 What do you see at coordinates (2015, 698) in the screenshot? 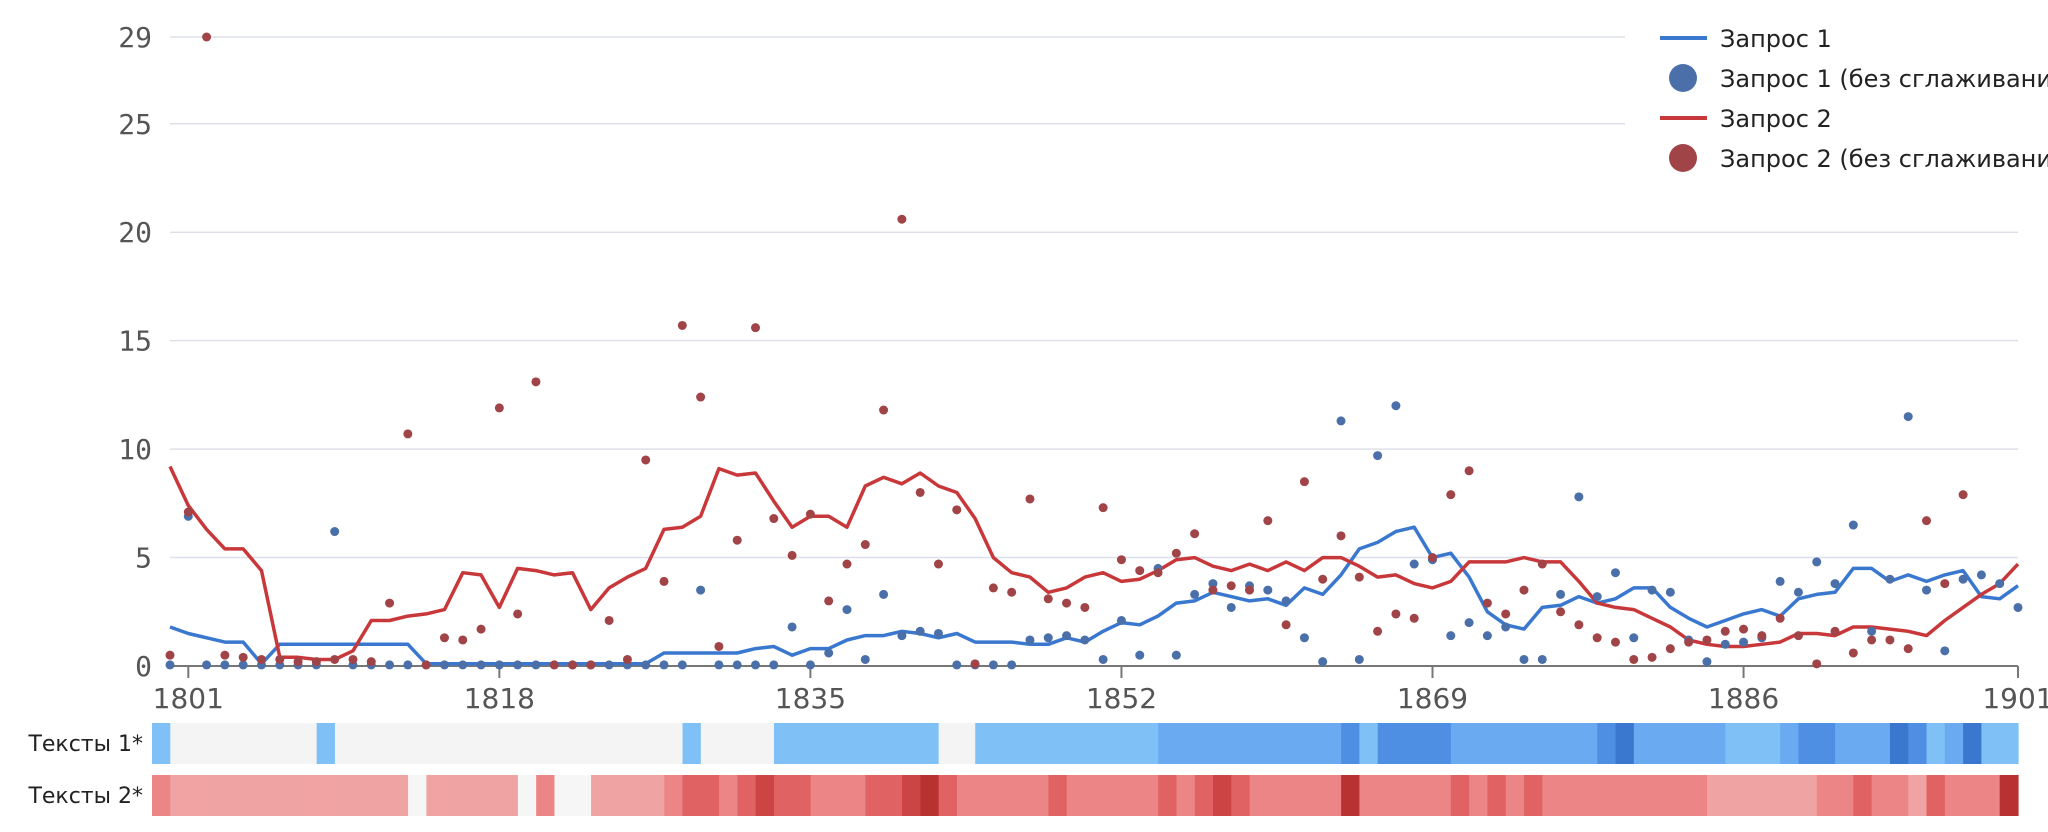
I see `x-tick-label: 1901` at bounding box center [2015, 698].